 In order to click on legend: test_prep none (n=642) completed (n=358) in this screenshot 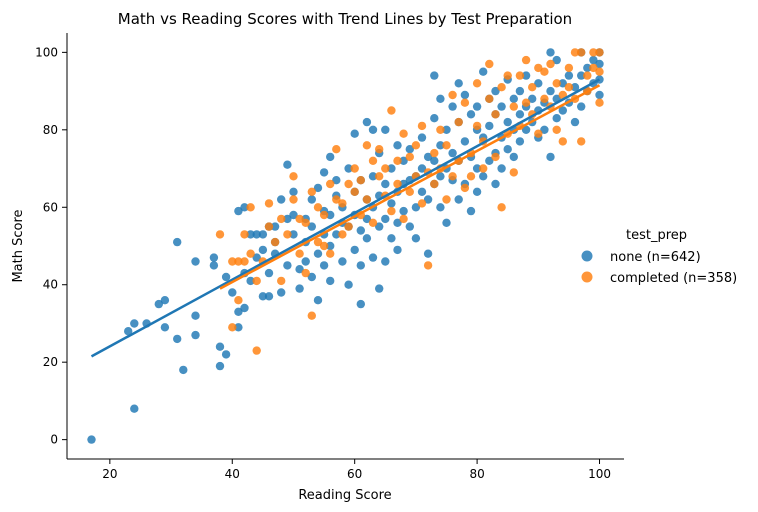, I will do `click(659, 257)`.